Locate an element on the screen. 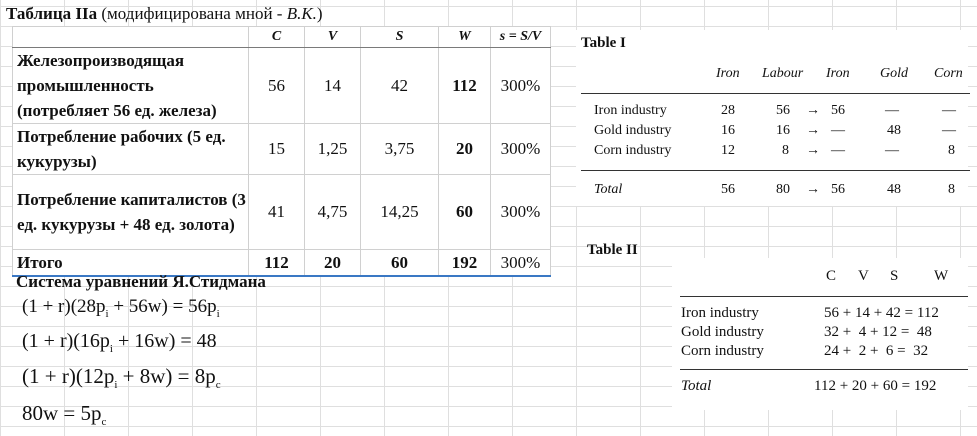 The width and height of the screenshot is (977, 436). eq3-part-b: + 8w) = 8p is located at coordinates (166, 376).